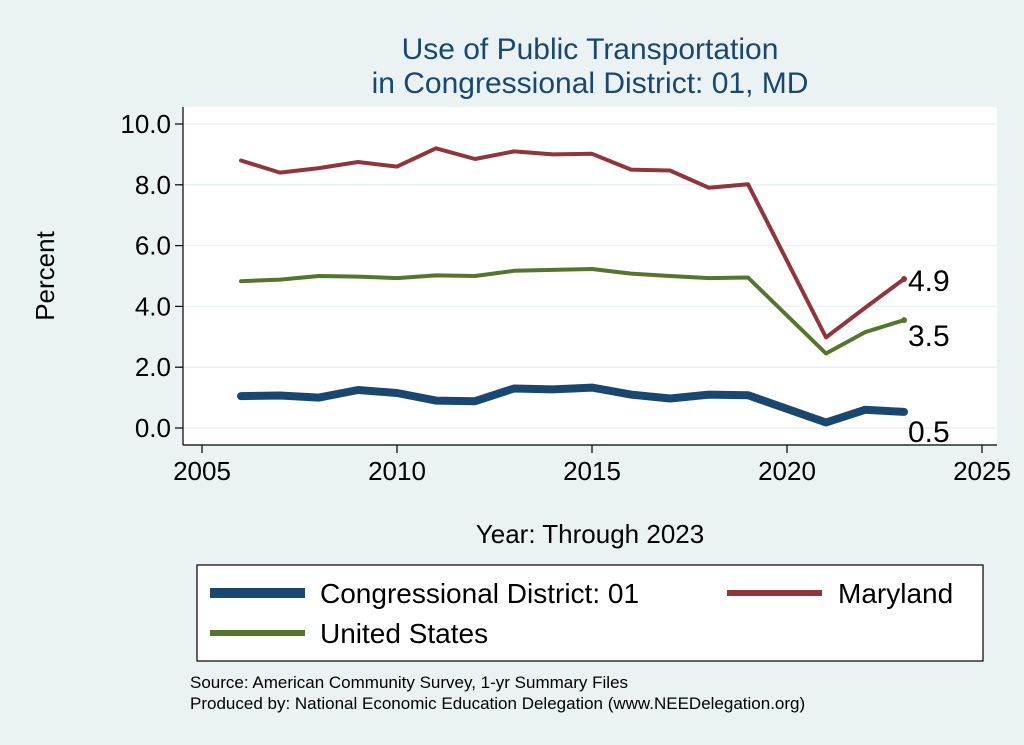 Image resolution: width=1024 pixels, height=745 pixels. Describe the element at coordinates (592, 471) in the screenshot. I see `x-tick-label: 2015` at that location.